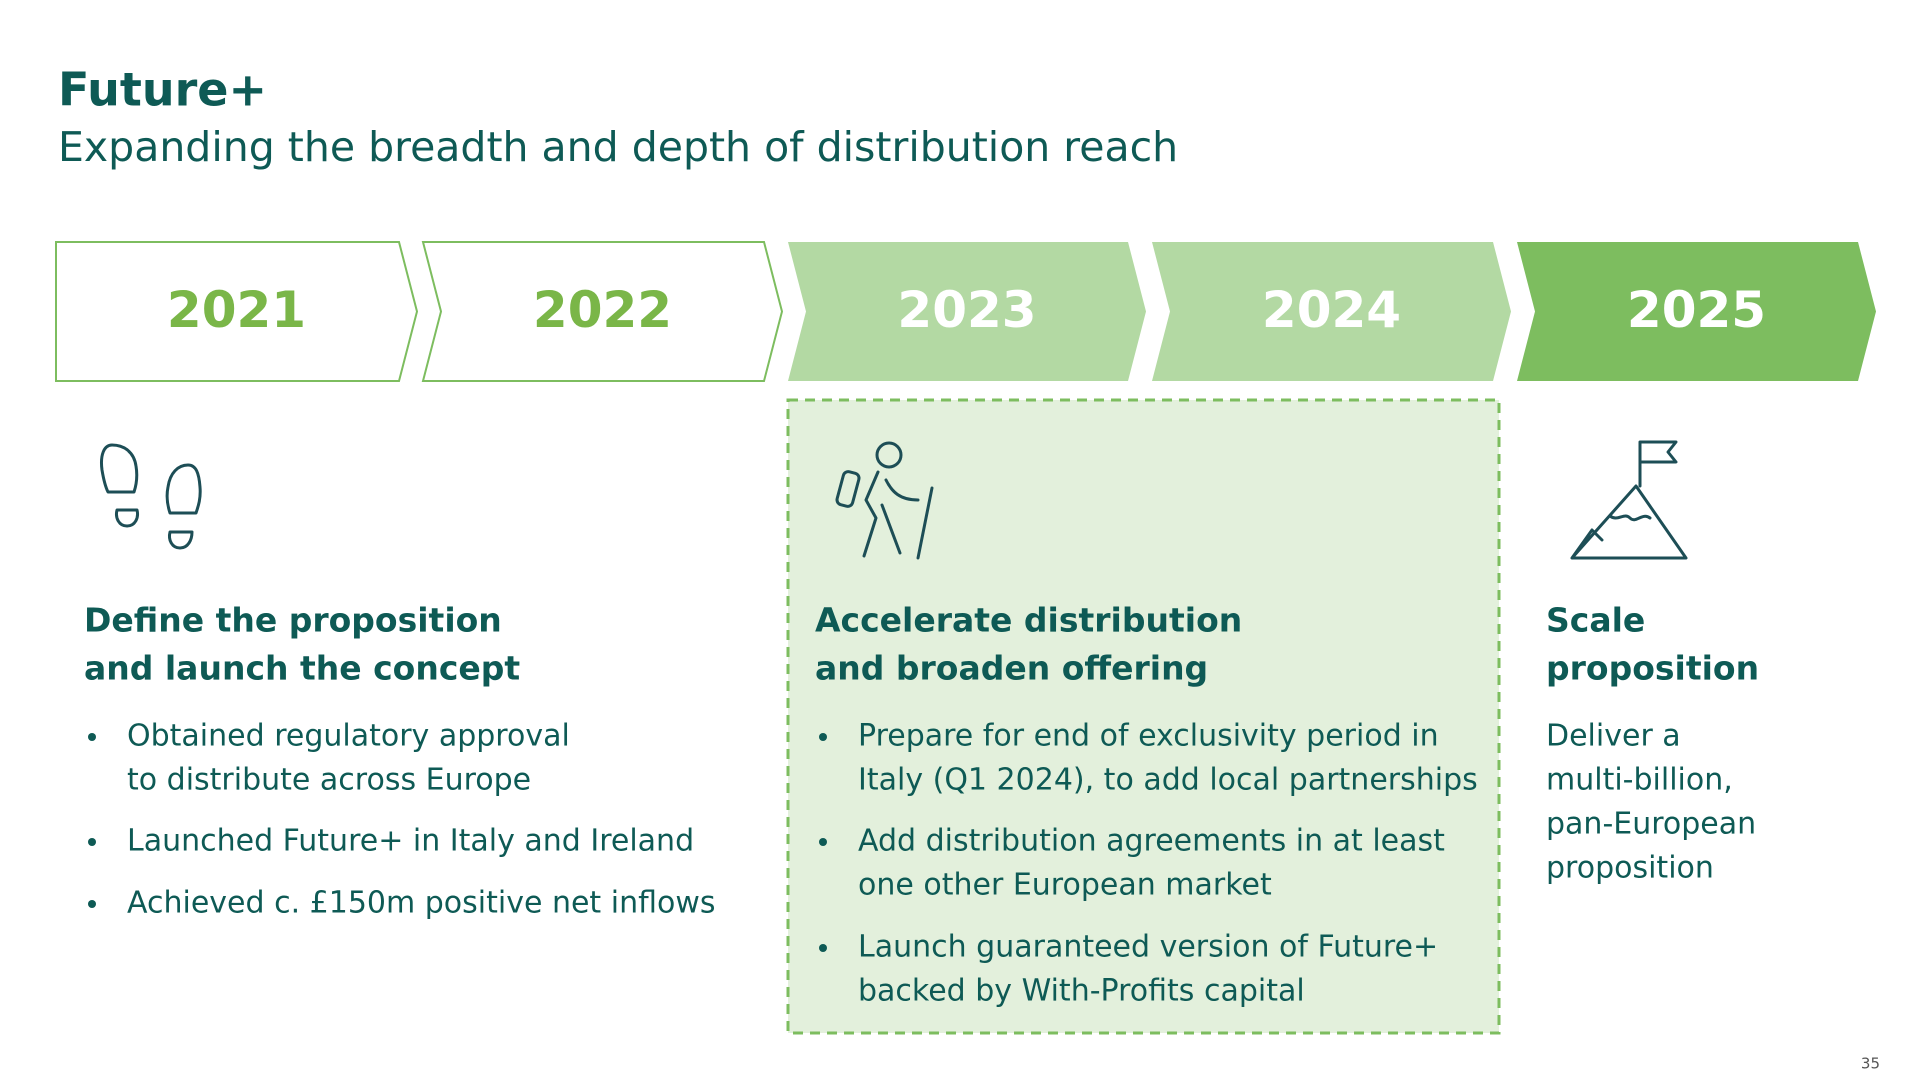  Describe the element at coordinates (410, 841) in the screenshot. I see `bullet-text: Launched Future+ in Italy and Ireland` at that location.